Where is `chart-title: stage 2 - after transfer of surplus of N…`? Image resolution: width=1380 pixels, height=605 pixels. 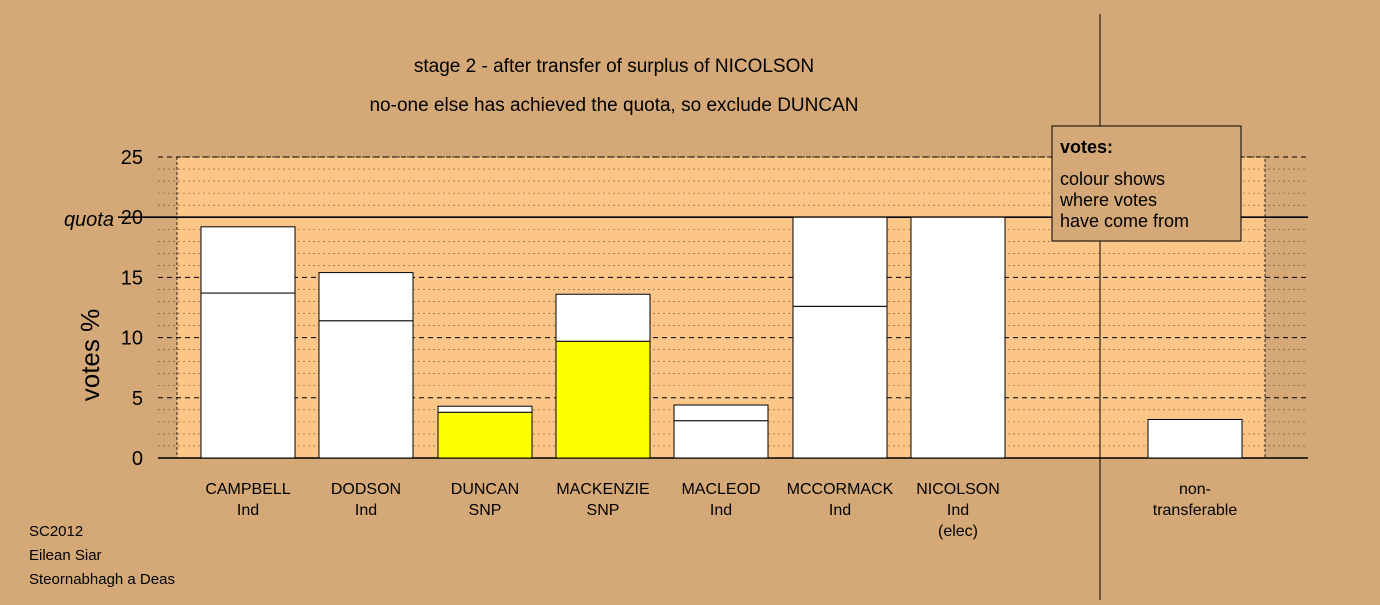
chart-title: stage 2 - after transfer of surplus of N… is located at coordinates (614, 66).